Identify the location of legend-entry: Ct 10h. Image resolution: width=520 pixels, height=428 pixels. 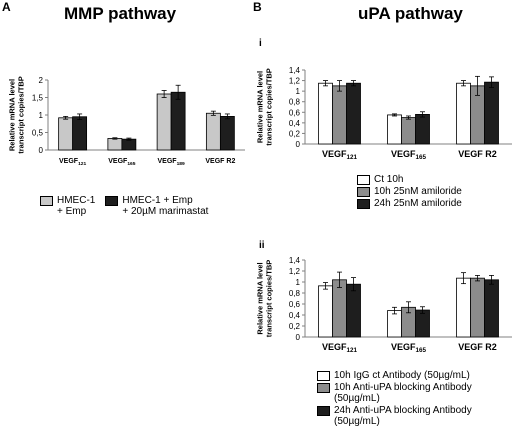
(437, 179).